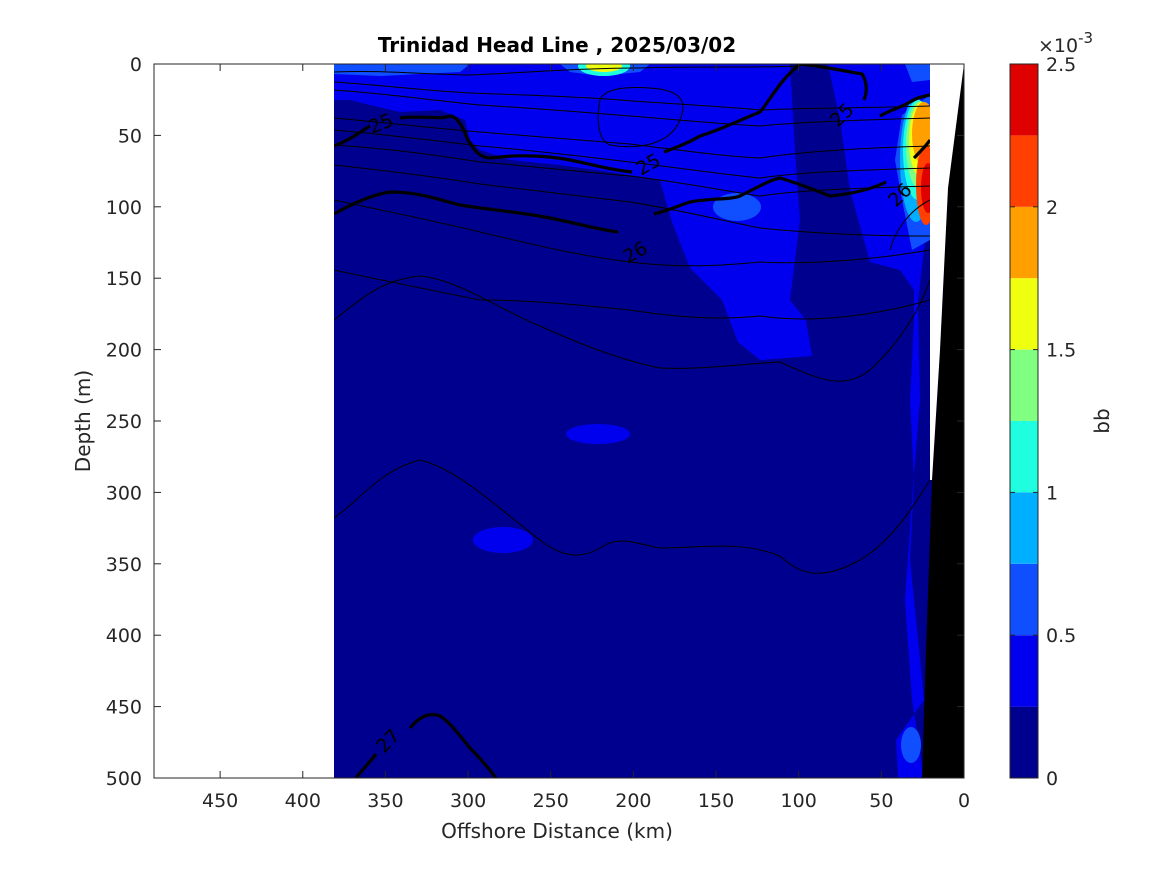 The height and width of the screenshot is (875, 1167). I want to click on colorbar-tick-label: 1, so click(1052, 493).